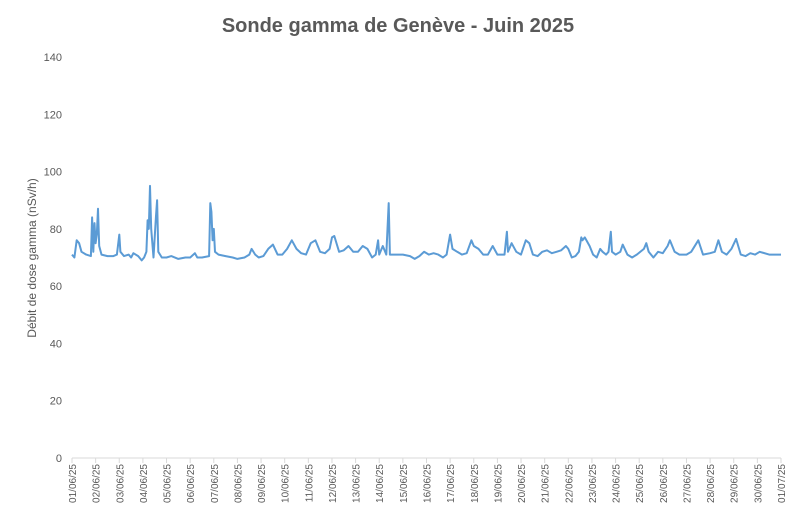 Image resolution: width=797 pixels, height=517 pixels. What do you see at coordinates (498, 483) in the screenshot?
I see `x-tick-label: 19/06/25` at bounding box center [498, 483].